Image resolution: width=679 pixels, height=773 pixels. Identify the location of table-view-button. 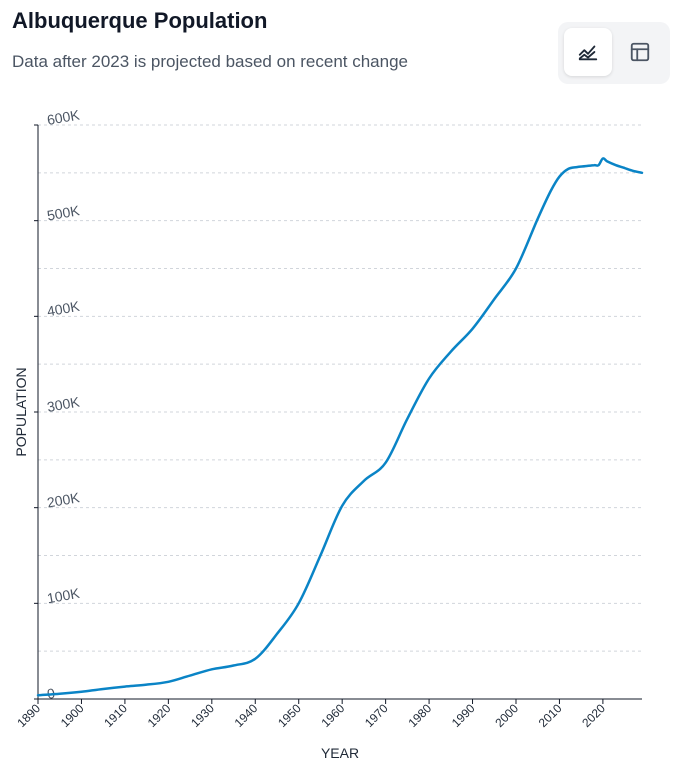
(640, 52).